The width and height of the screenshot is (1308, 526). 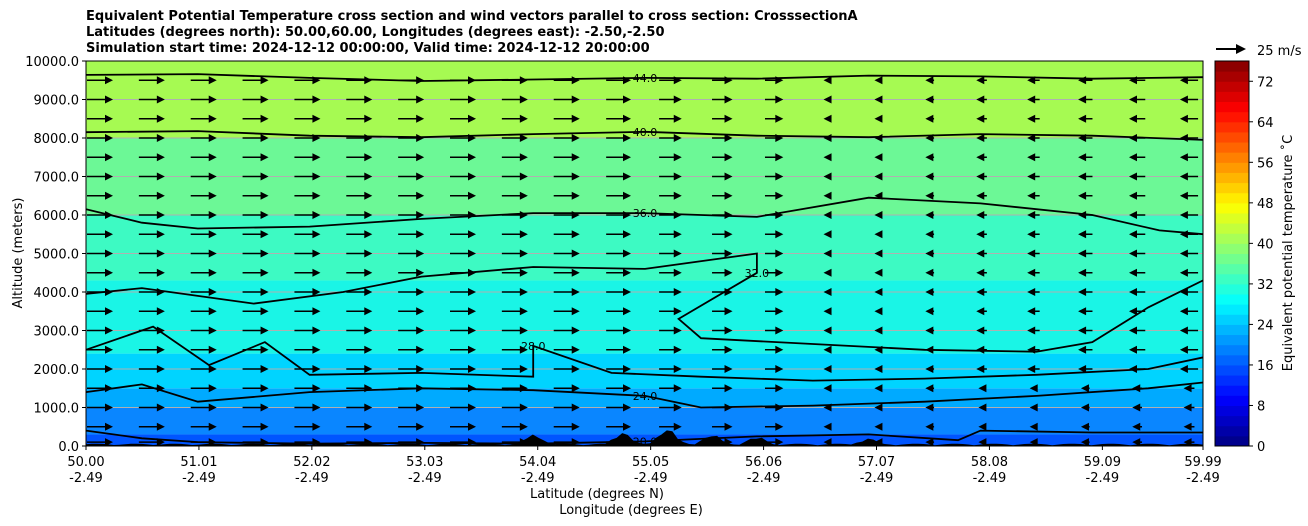 I want to click on quiver-key: 25 m/s, so click(x=1259, y=51).